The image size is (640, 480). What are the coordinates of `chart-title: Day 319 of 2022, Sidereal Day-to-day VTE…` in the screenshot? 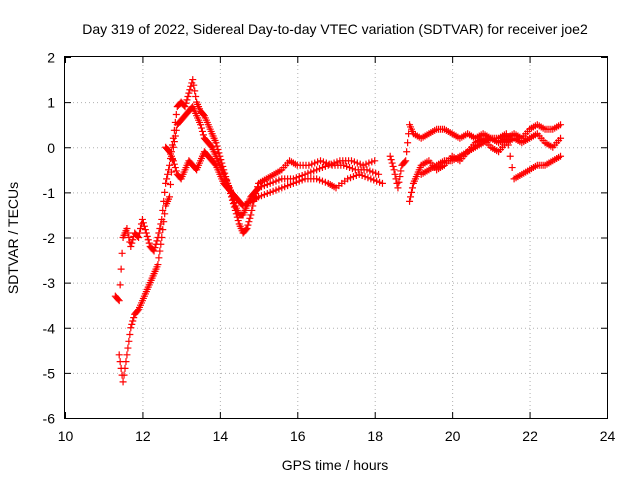 It's located at (335, 29).